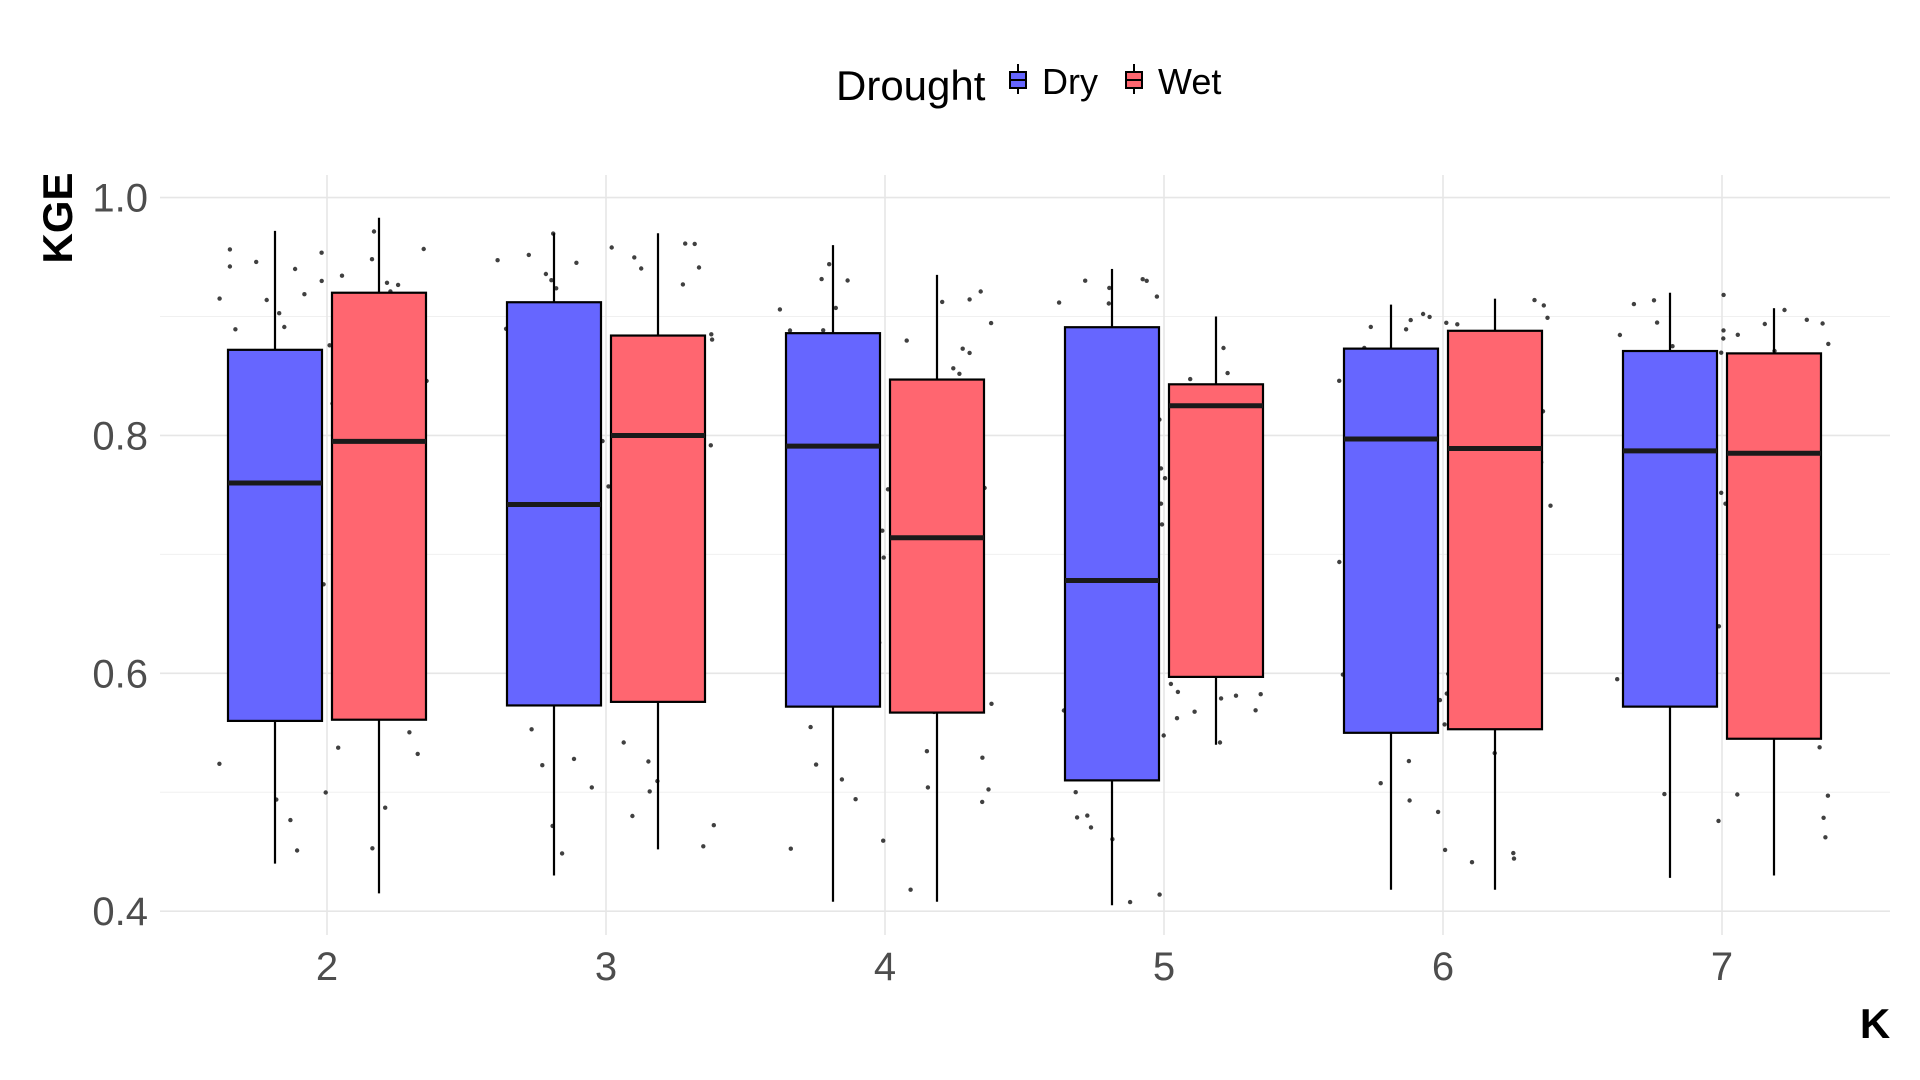 This screenshot has width=1920, height=1080. I want to click on x-tick-label: 3, so click(606, 967).